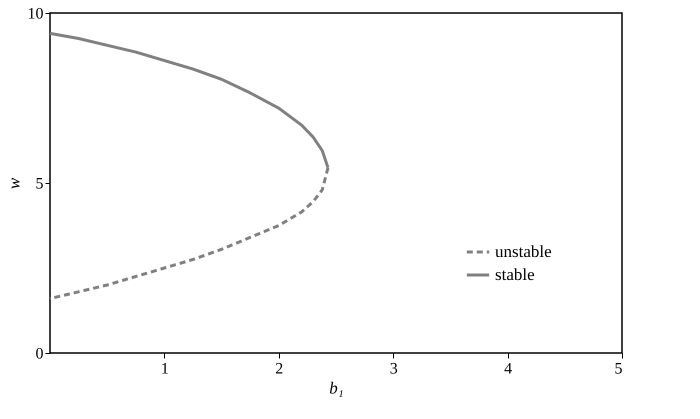 This screenshot has width=700, height=419. What do you see at coordinates (394, 369) in the screenshot?
I see `x-tick-label: 3` at bounding box center [394, 369].